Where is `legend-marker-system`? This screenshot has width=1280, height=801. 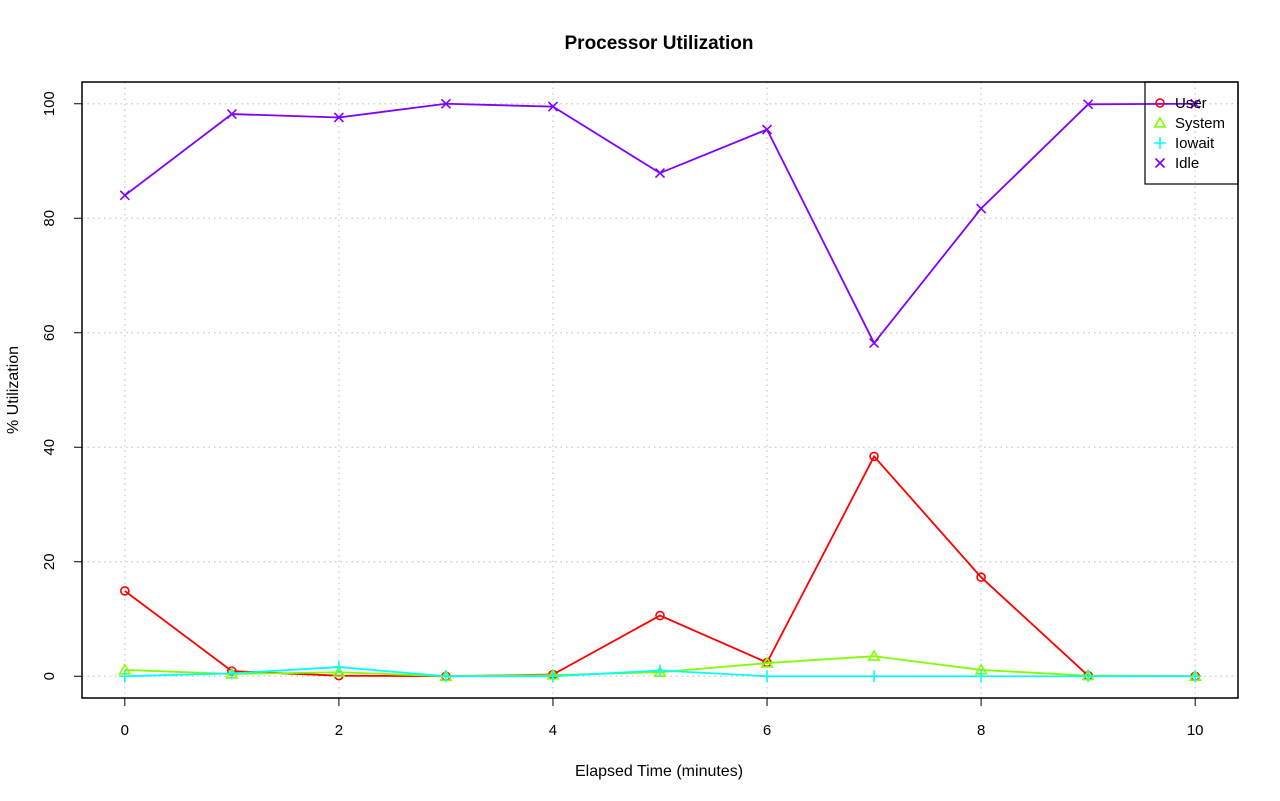
legend-marker-system is located at coordinates (1160, 122).